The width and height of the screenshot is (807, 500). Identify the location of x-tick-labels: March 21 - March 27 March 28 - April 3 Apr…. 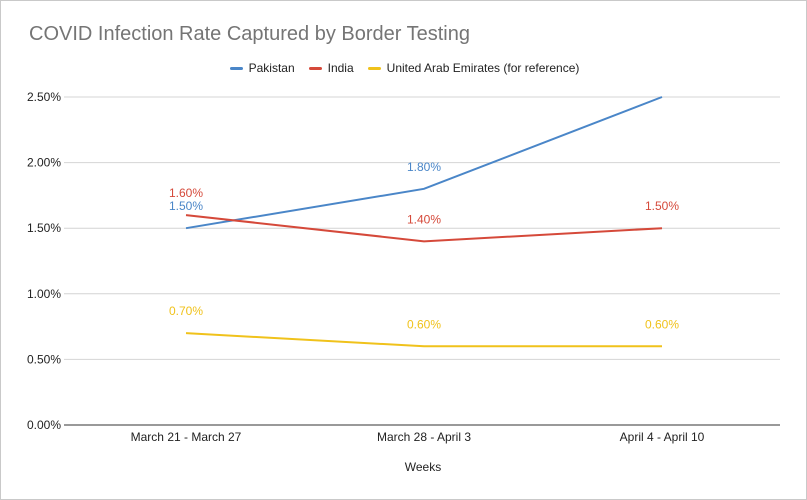
(418, 437).